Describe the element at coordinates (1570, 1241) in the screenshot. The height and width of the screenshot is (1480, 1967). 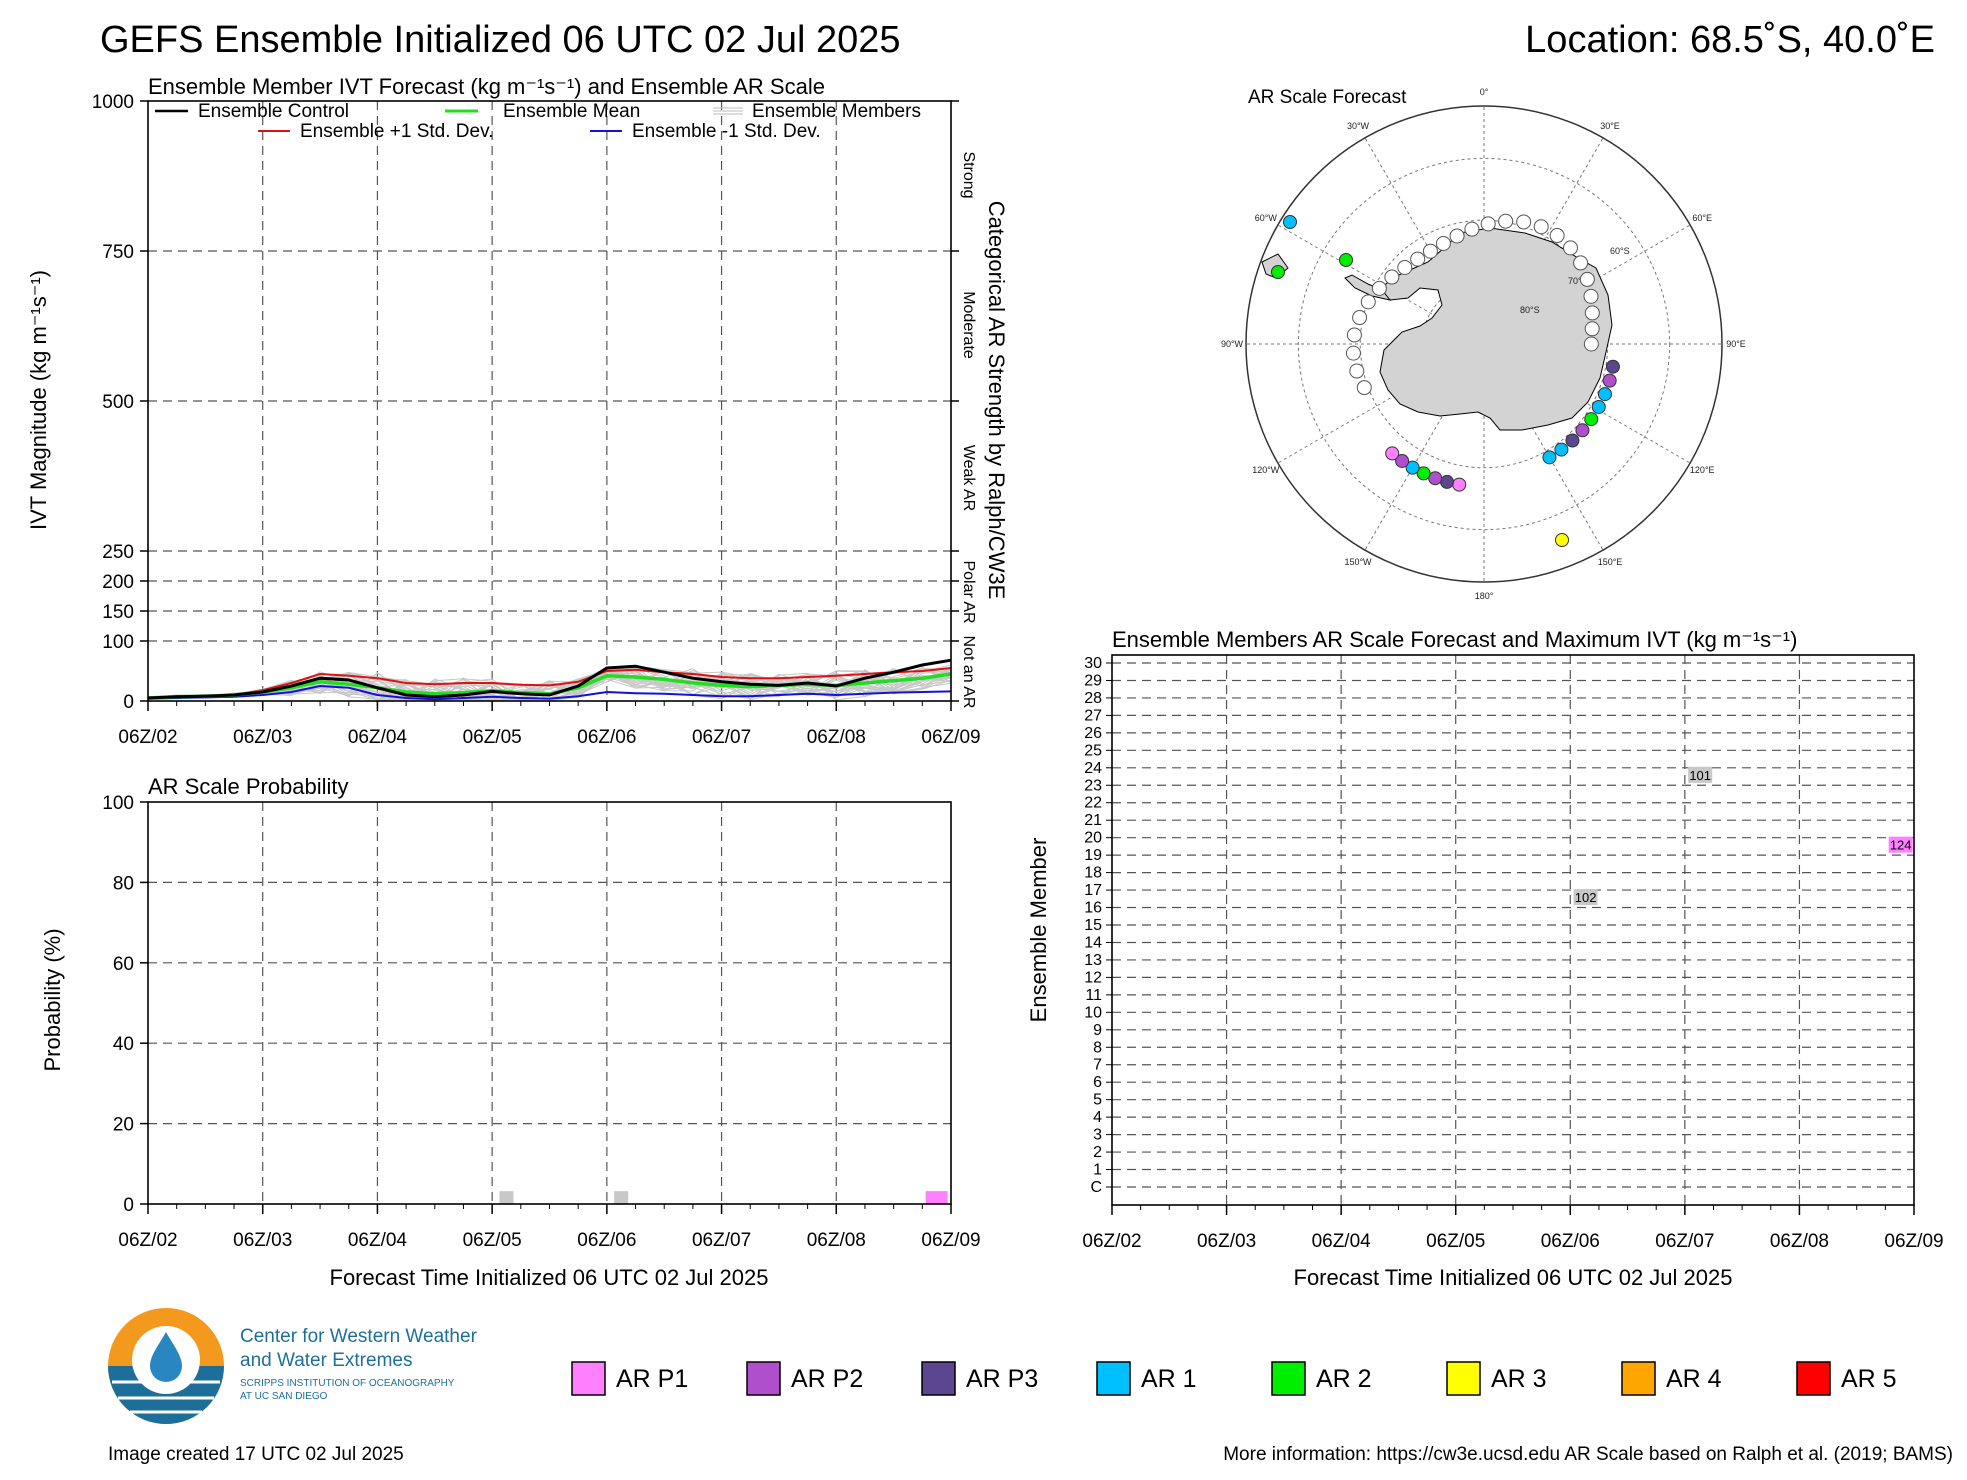
I see `member-xtick-label: 06Z/06` at that location.